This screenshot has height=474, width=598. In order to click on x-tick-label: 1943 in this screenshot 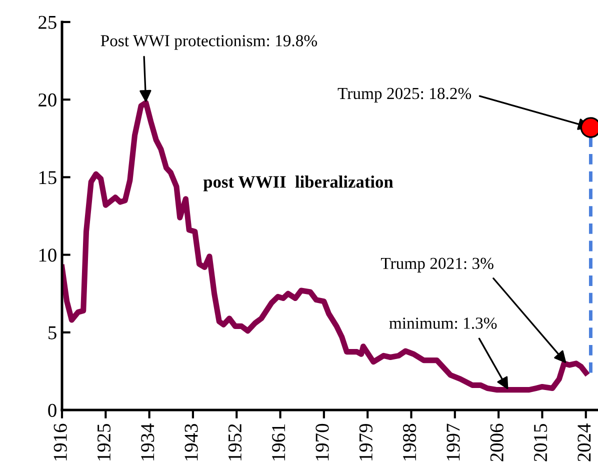, I will do `click(191, 442)`.